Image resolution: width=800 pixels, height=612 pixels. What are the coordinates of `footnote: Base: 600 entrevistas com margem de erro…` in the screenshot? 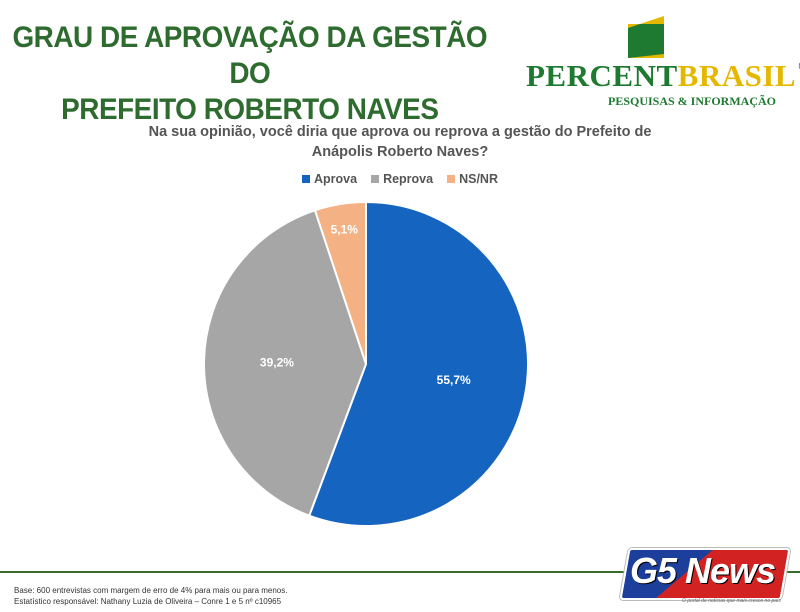 It's located at (150, 596).